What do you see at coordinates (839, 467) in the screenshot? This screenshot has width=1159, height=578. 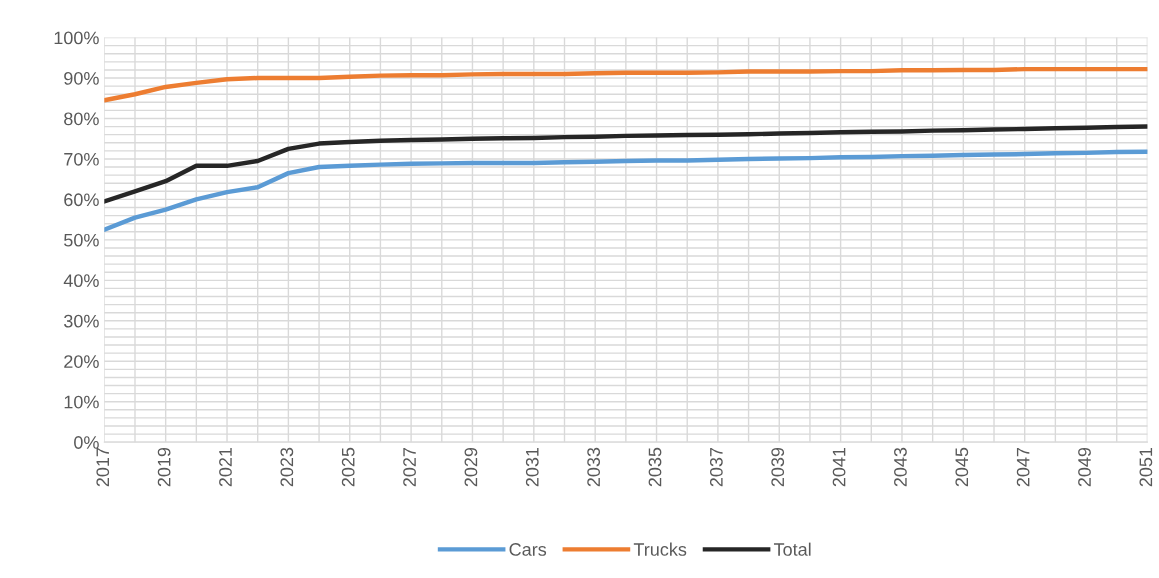 I see `x-tick-label: 2041` at bounding box center [839, 467].